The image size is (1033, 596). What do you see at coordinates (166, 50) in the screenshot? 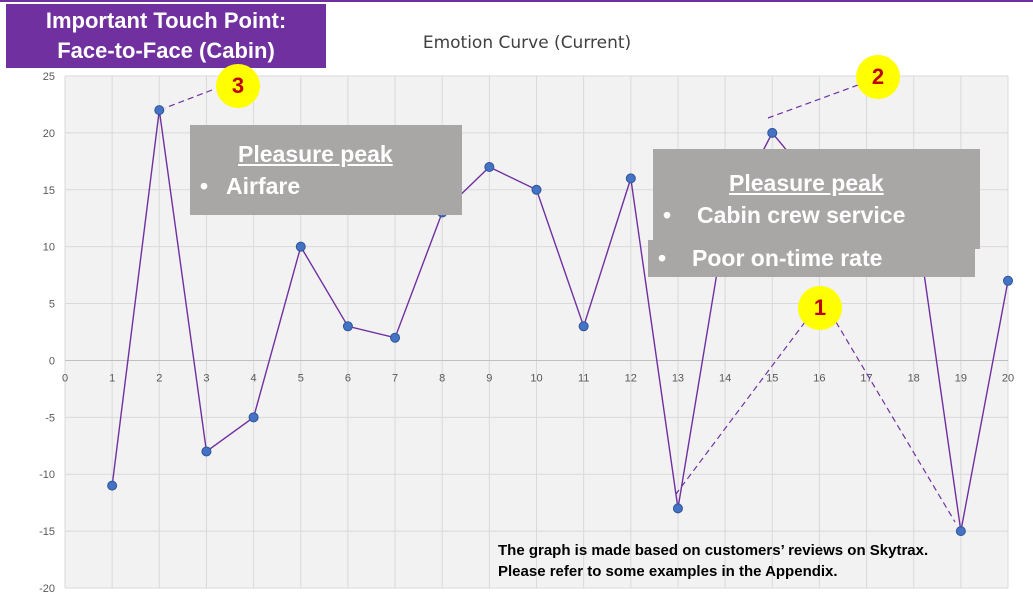
I see `touch-point-line2: Face-to-Face (Cabin)` at bounding box center [166, 50].